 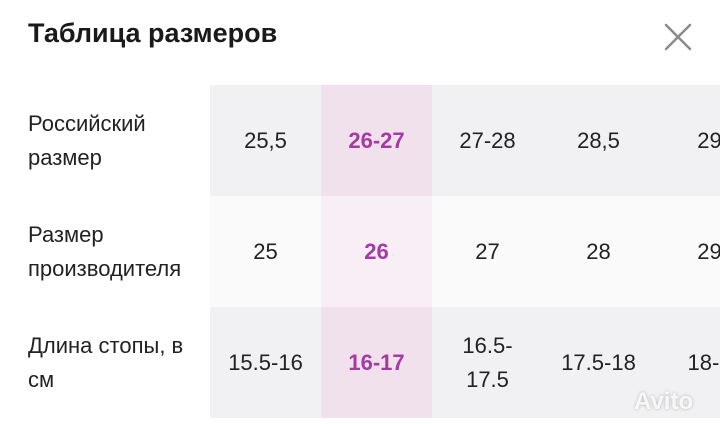 What do you see at coordinates (487, 140) in the screenshot?
I see `size-cell: 27-28` at bounding box center [487, 140].